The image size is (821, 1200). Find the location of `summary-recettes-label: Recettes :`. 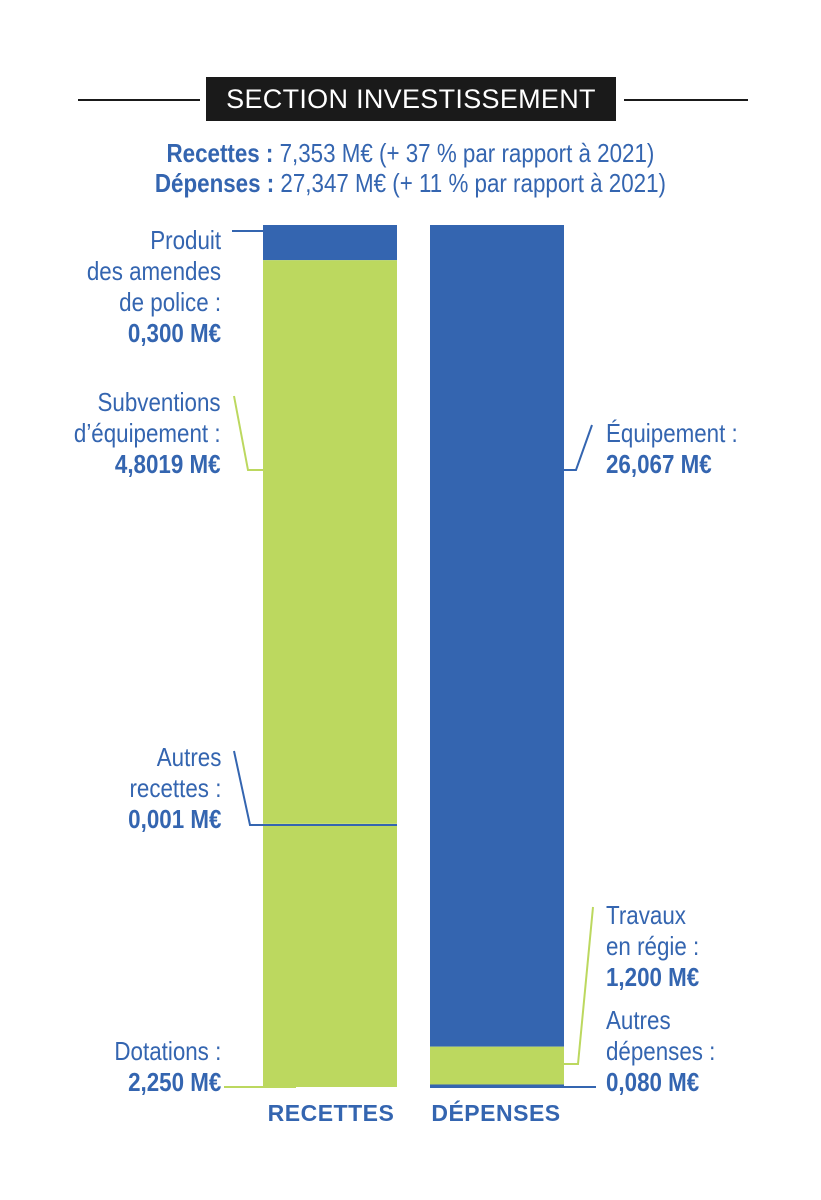

summary-recettes-label: Recettes : is located at coordinates (220, 153).